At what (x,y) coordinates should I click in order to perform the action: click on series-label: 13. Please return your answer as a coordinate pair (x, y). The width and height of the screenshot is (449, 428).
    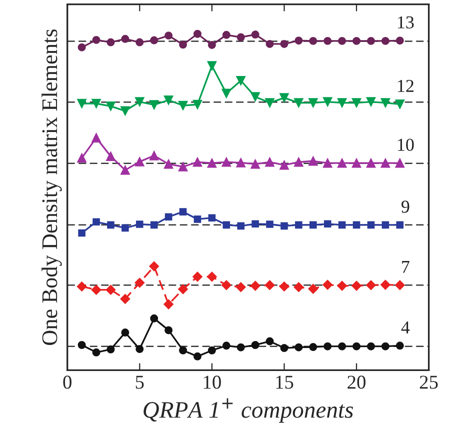
    Looking at the image, I should click on (406, 22).